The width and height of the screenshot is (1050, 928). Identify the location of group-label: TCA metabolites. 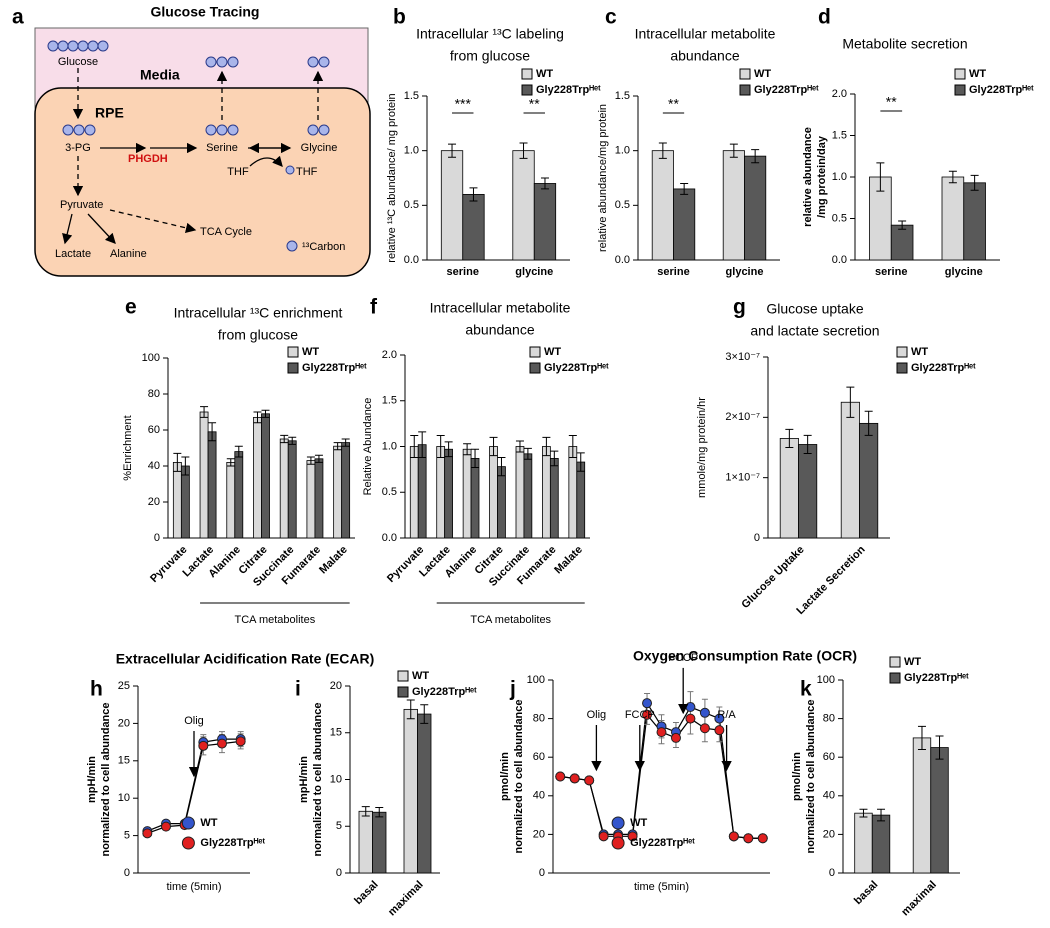
(510, 620).